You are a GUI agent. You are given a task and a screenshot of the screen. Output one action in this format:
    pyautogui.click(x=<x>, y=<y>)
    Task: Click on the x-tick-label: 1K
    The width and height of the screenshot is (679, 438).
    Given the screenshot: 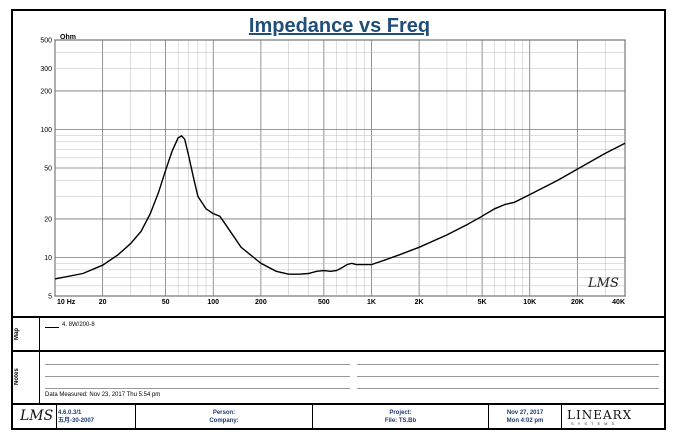 What is the action you would take?
    pyautogui.click(x=371, y=302)
    